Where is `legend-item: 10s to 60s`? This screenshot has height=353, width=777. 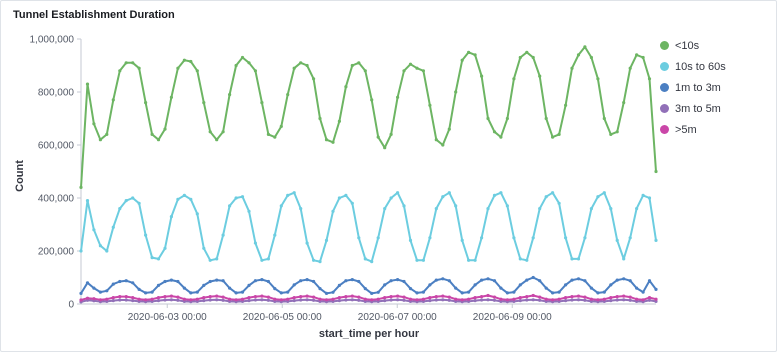 legend-item: 10s to 60s is located at coordinates (693, 66).